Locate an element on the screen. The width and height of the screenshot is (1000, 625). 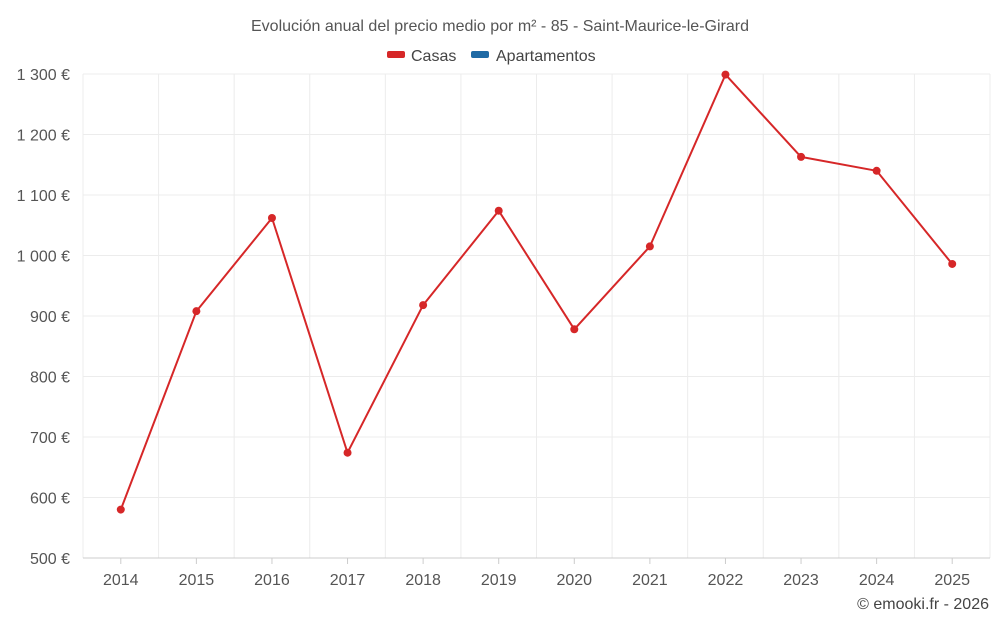
data-point-casas-2019 is located at coordinates (498, 210).